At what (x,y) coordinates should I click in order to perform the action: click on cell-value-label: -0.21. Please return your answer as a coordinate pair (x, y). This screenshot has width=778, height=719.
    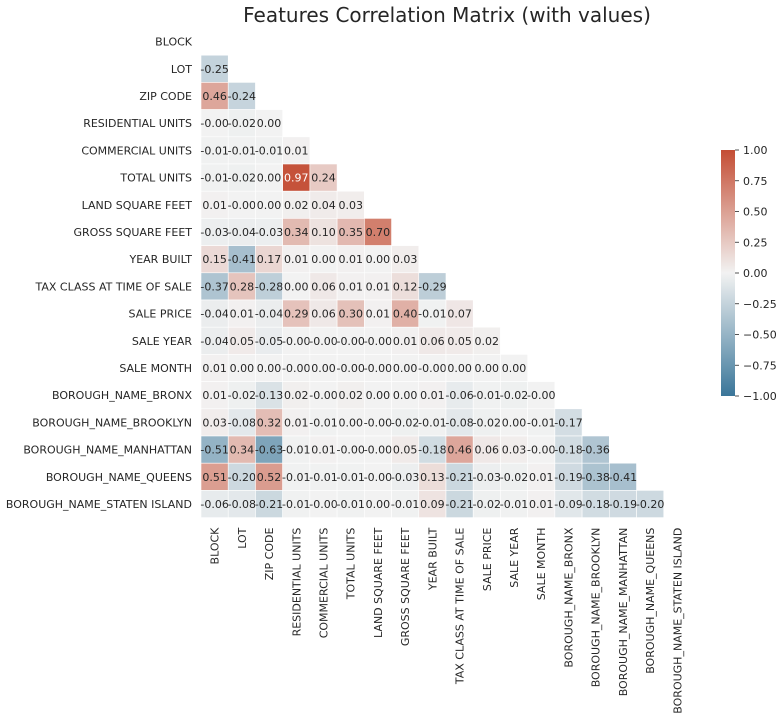
    Looking at the image, I should click on (269, 504).